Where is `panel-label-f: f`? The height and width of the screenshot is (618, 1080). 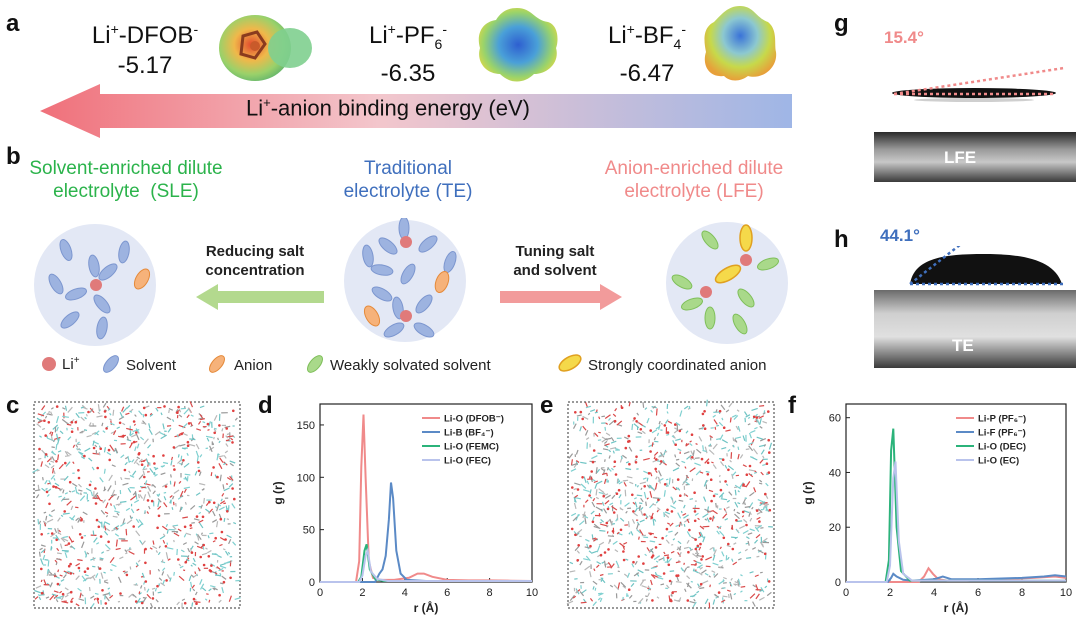
panel-label-f: f is located at coordinates (792, 405).